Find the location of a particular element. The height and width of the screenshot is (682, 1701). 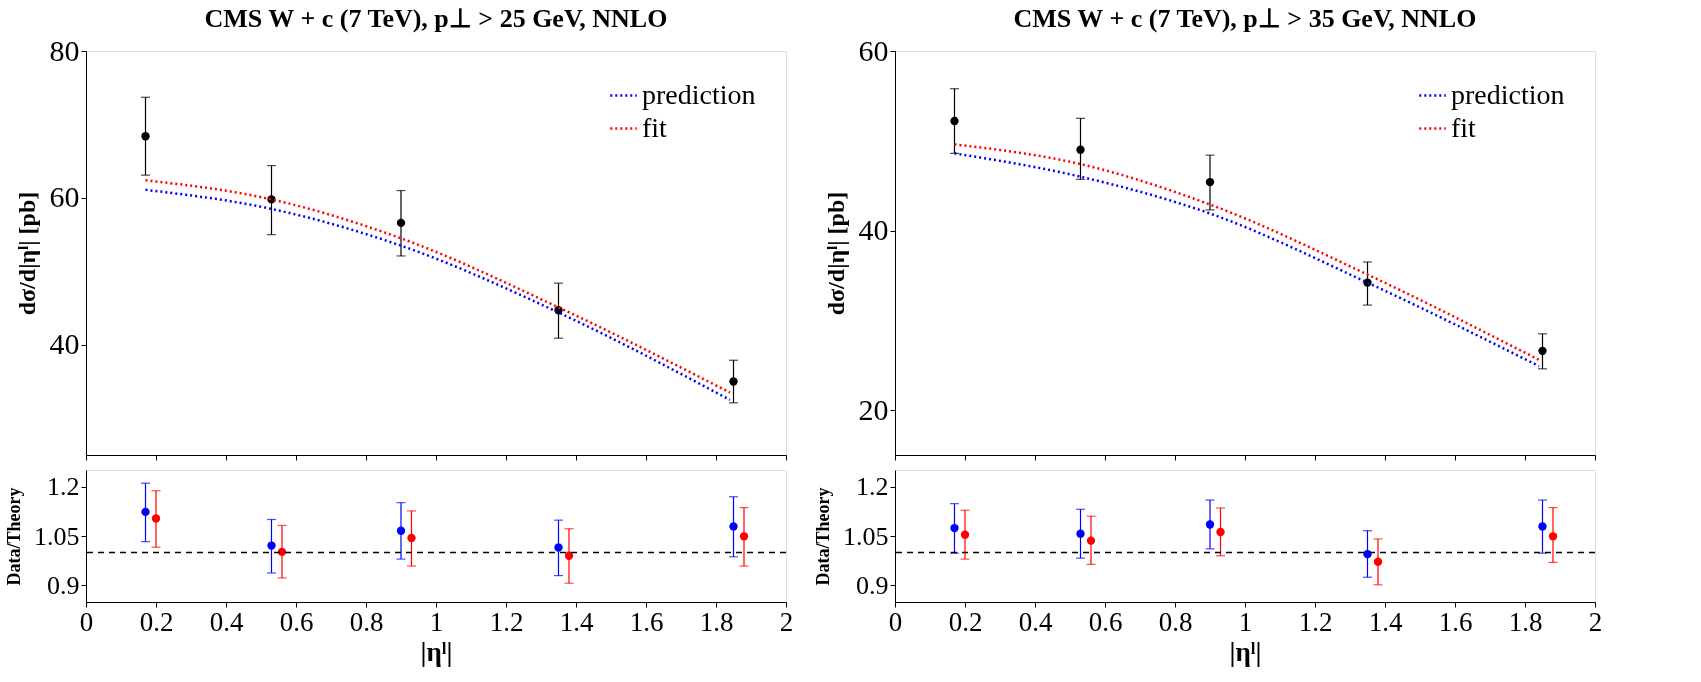

y-tick-label: 20 is located at coordinates (873, 409).